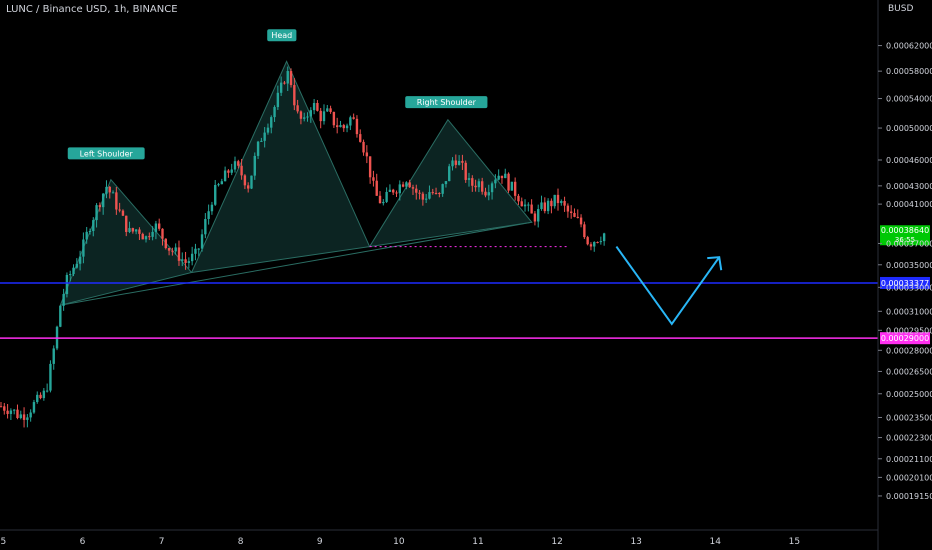  What do you see at coordinates (909, 71) in the screenshot?
I see `y-tick-label: 0.00058000` at bounding box center [909, 71].